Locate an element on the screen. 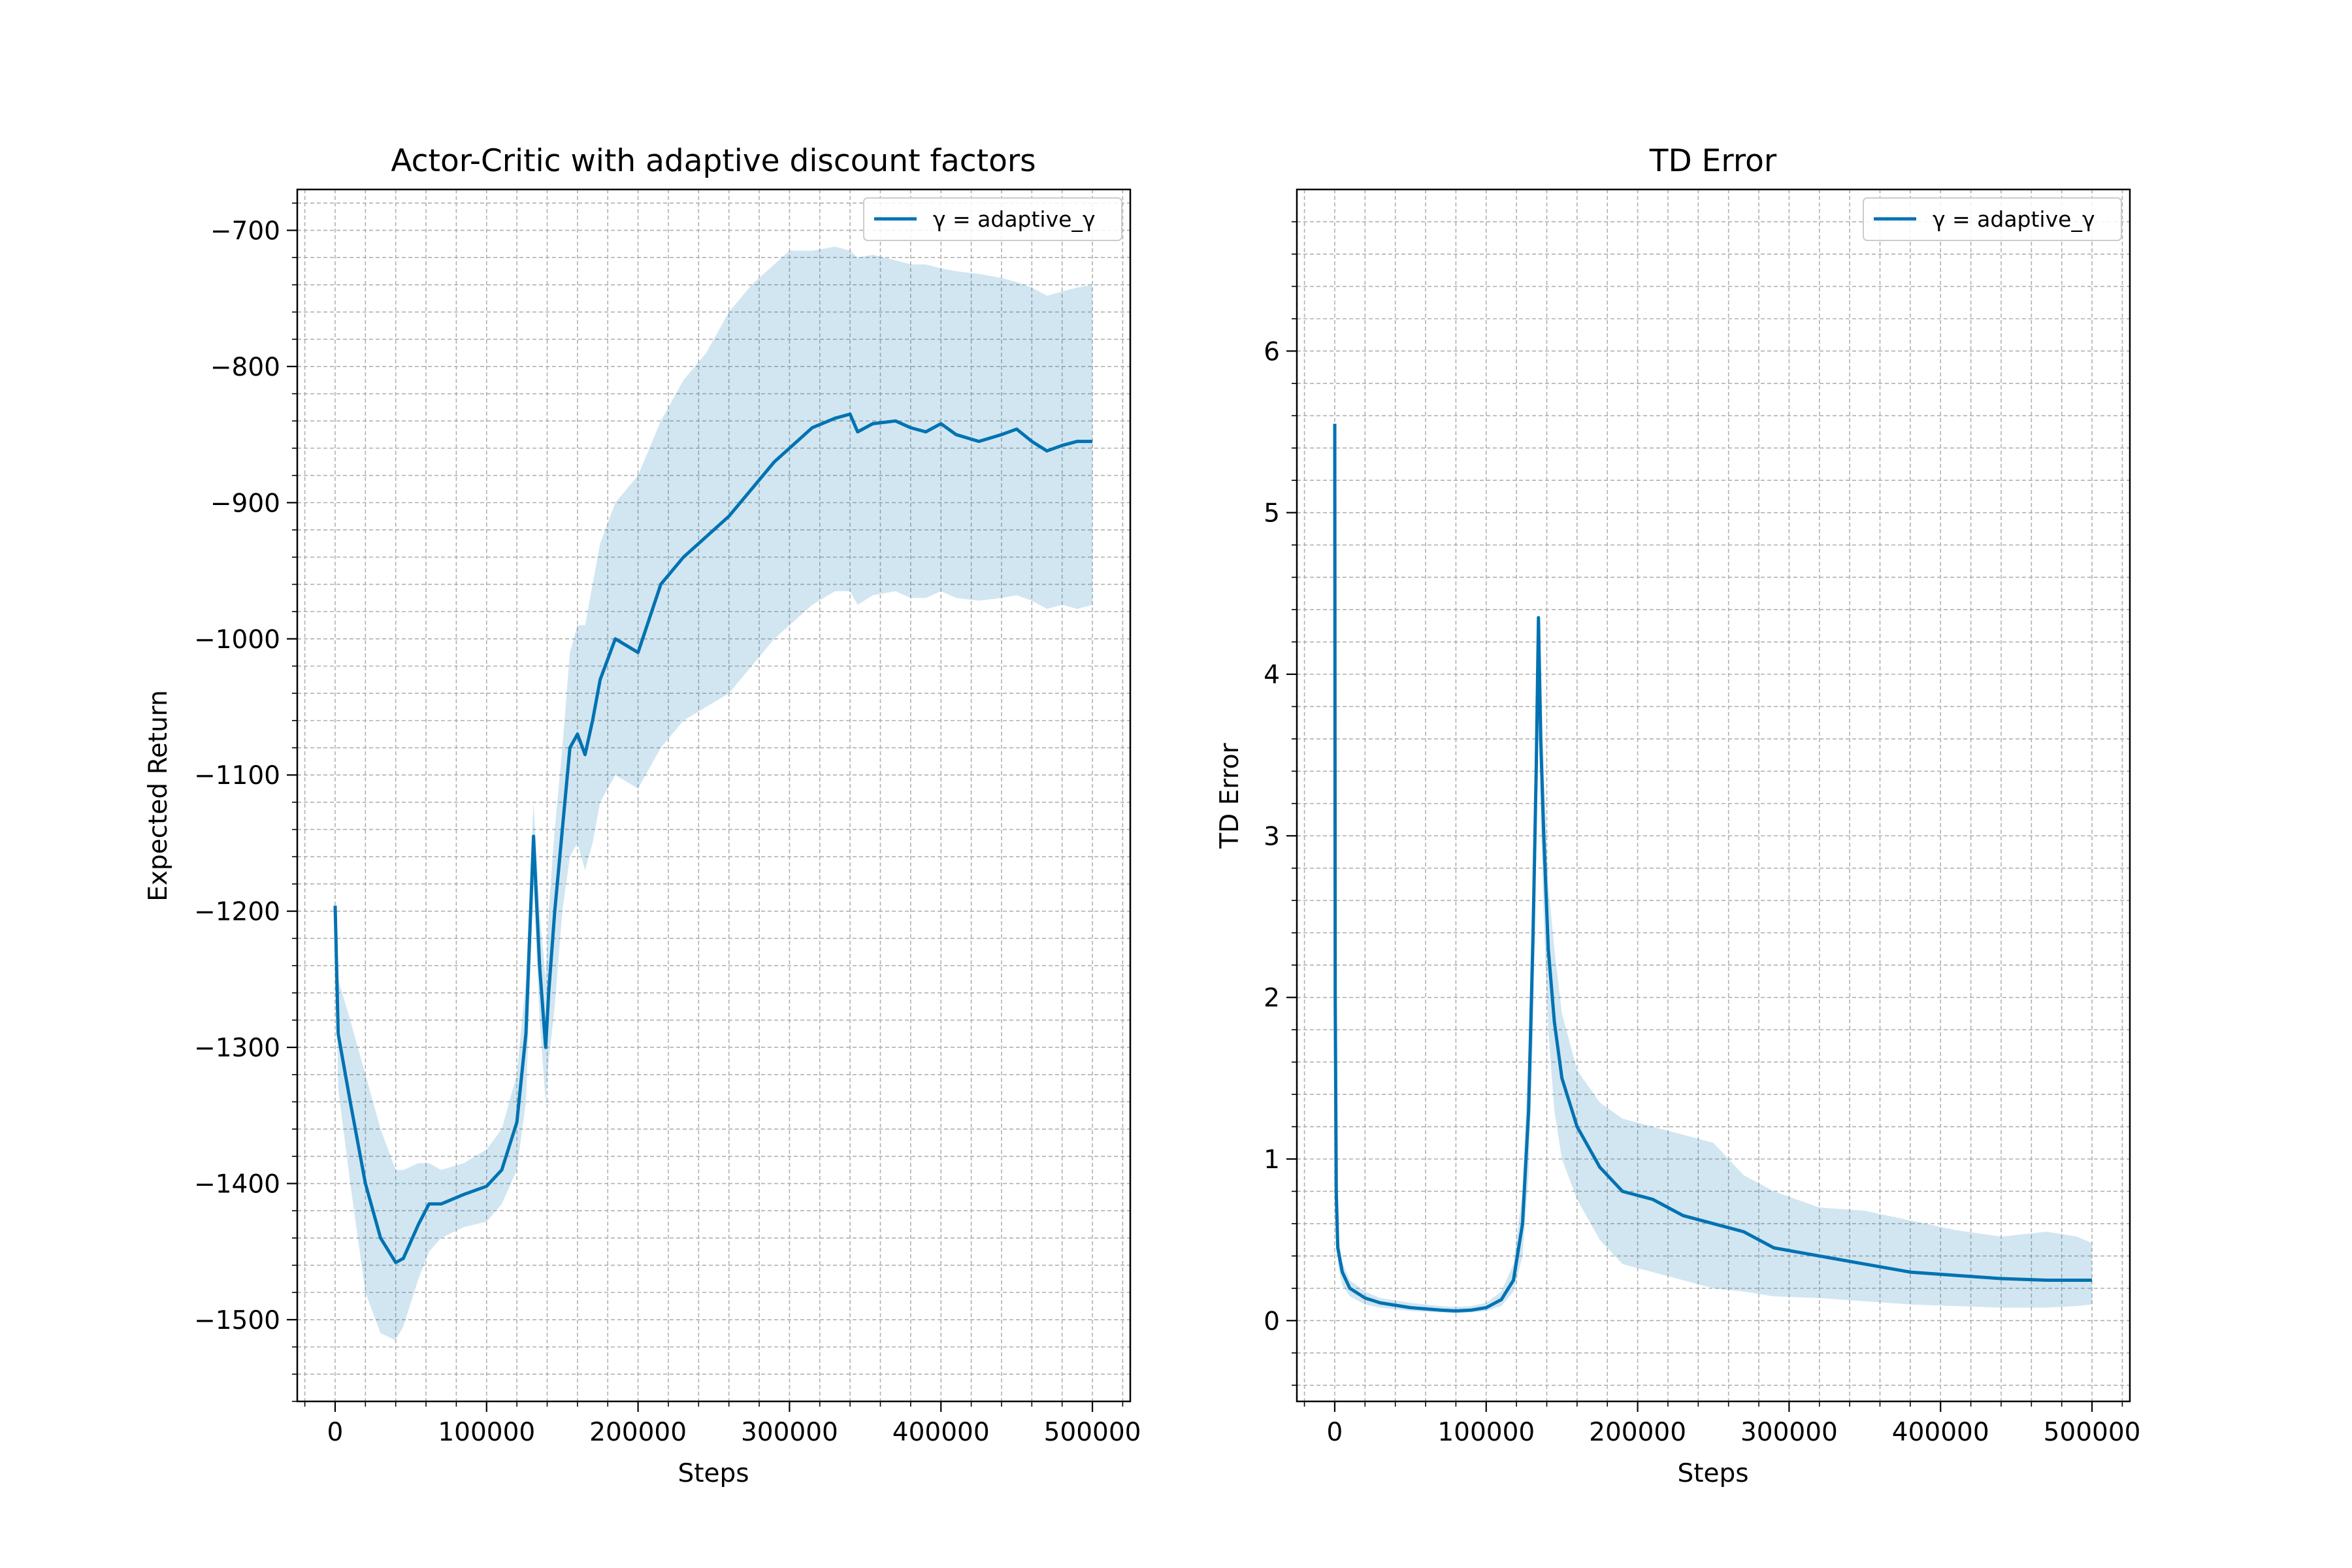 The width and height of the screenshot is (2352, 1568). td-legend: γ = adaptive_γ is located at coordinates (1992, 219).